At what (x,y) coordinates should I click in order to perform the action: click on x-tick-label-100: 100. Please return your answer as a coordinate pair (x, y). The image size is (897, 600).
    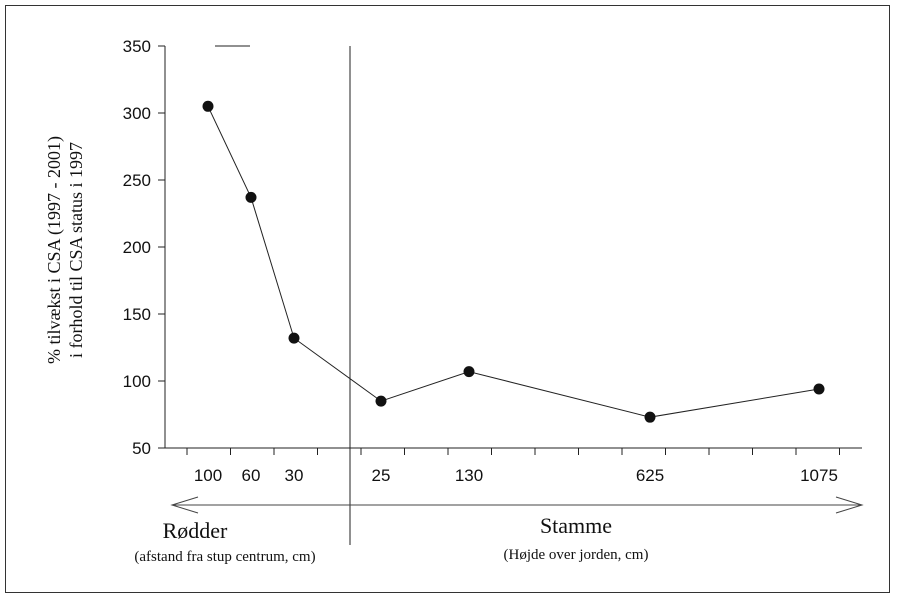
    Looking at the image, I should click on (208, 475).